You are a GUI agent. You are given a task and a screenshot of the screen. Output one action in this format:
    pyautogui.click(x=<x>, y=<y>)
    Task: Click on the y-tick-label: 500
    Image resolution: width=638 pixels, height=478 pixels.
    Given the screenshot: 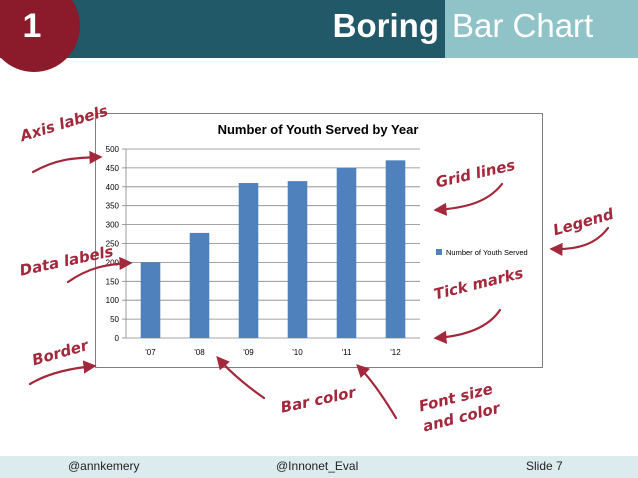 What is the action you would take?
    pyautogui.click(x=113, y=149)
    